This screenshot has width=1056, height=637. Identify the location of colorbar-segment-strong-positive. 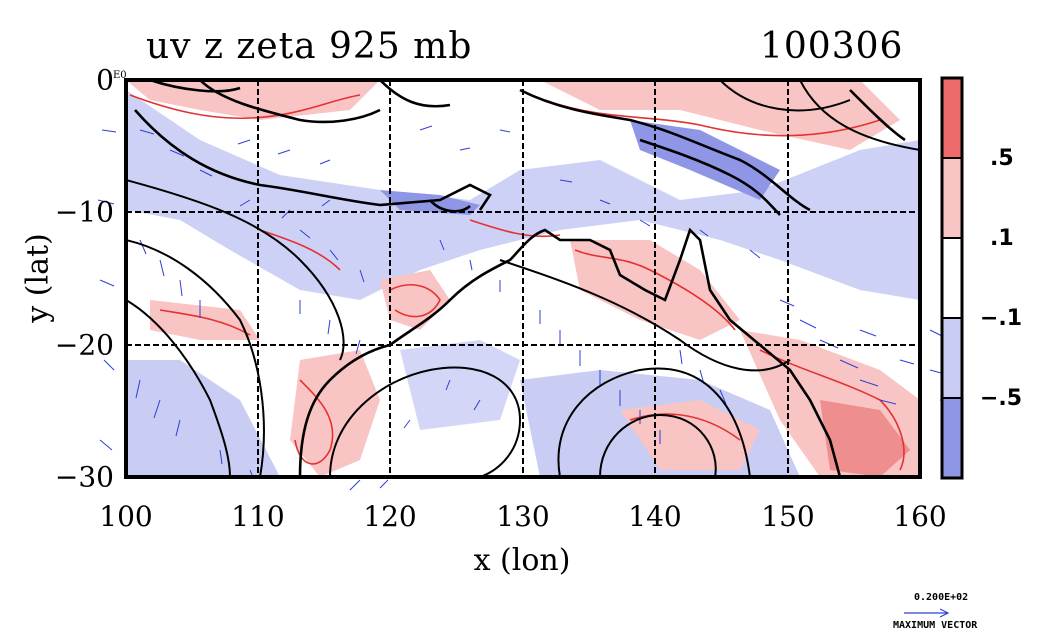
(952, 118).